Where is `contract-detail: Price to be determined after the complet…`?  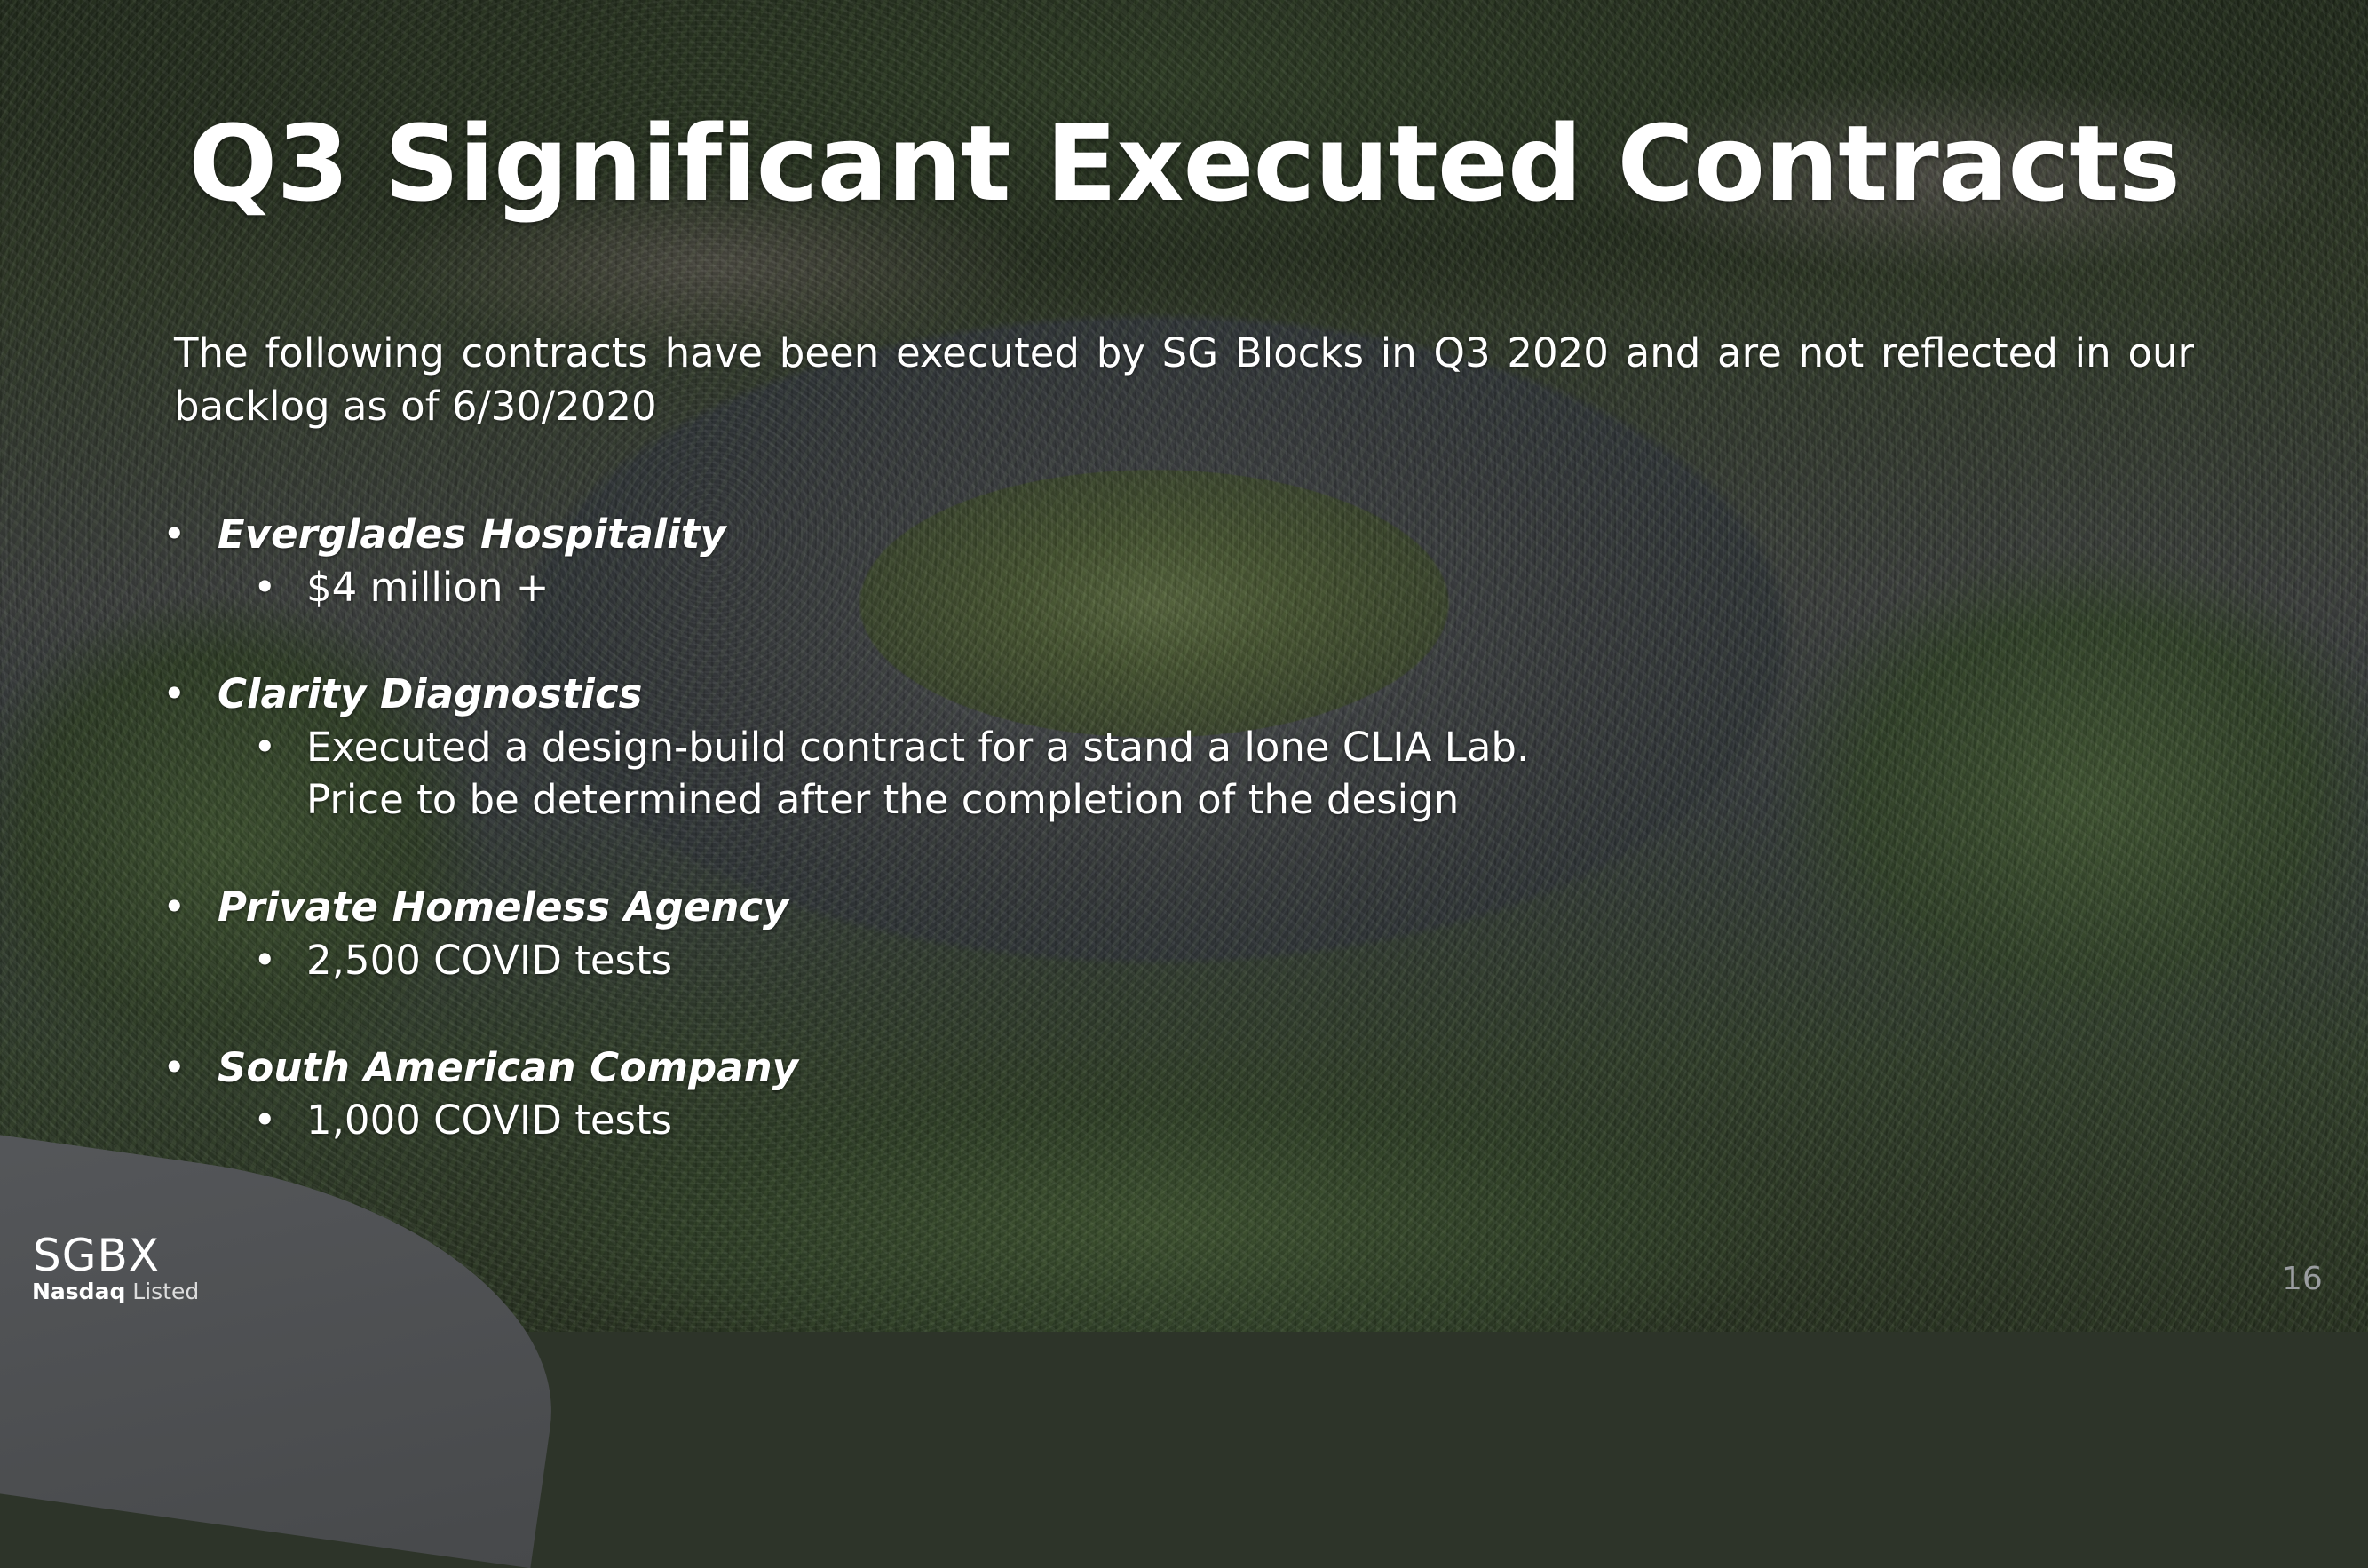
contract-detail: Price to be determined after the complet… is located at coordinates (883, 799).